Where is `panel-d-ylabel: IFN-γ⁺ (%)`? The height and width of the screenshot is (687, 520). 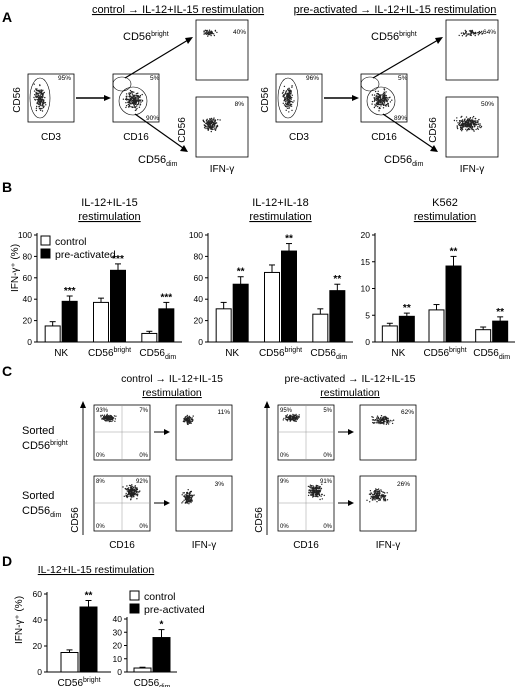 panel-d-ylabel: IFN-γ⁺ (%) is located at coordinates (19, 620).